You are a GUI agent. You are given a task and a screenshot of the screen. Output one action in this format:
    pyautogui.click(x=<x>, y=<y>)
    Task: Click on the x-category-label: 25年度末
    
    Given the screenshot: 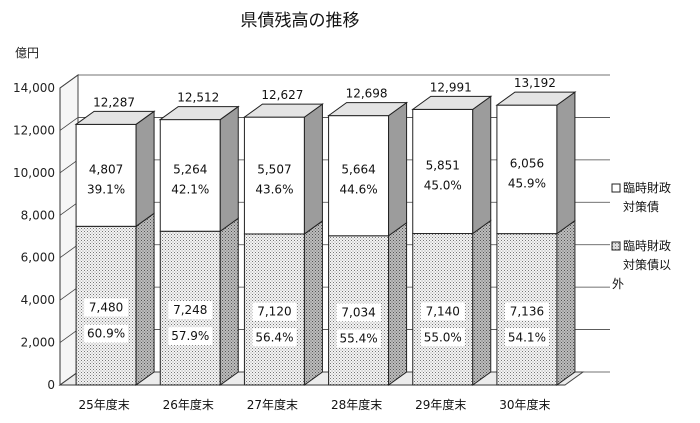 What is the action you would take?
    pyautogui.click(x=103, y=404)
    